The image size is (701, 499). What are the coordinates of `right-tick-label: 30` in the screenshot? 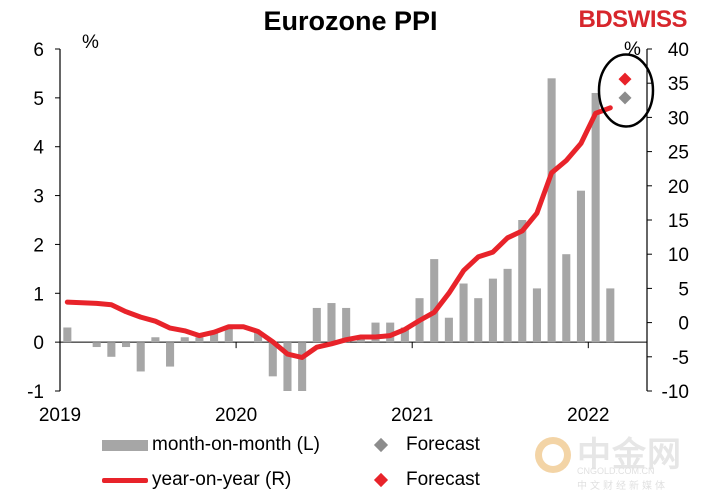 It's located at (678, 118).